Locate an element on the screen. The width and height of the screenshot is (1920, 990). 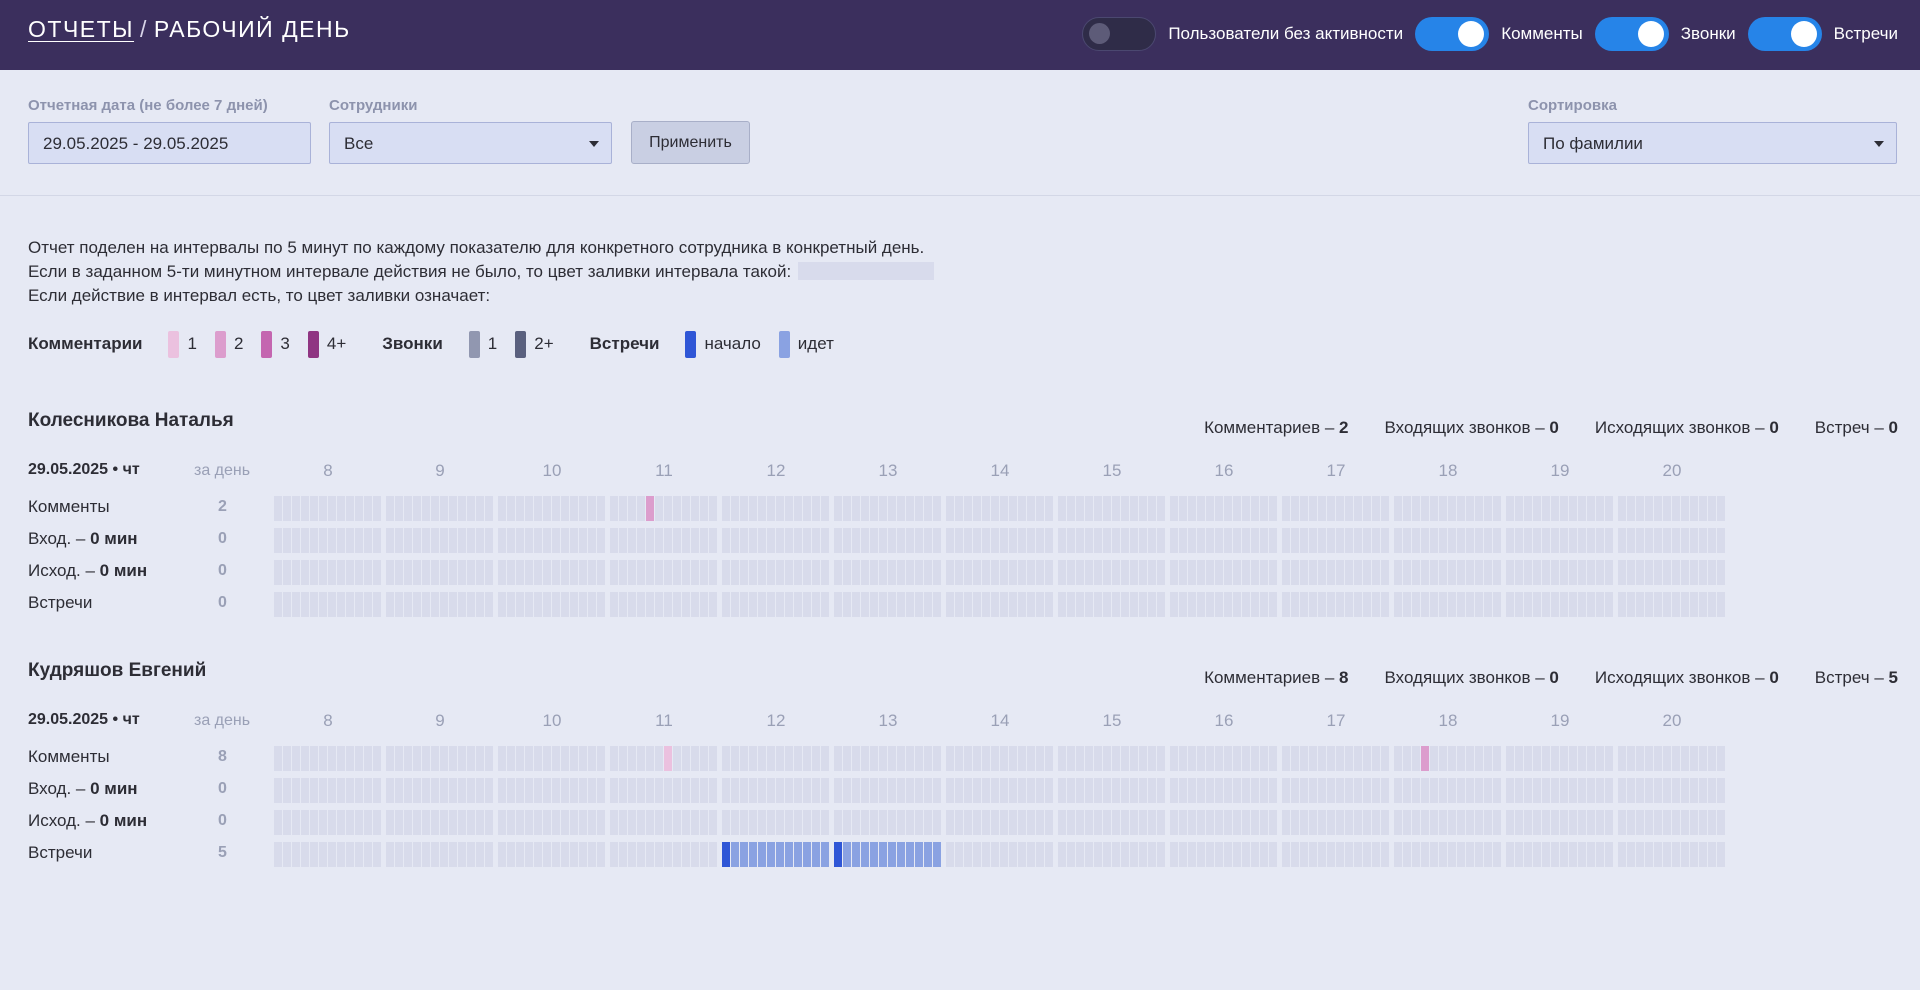
toggle-meetings: Встречи is located at coordinates (1822, 34).